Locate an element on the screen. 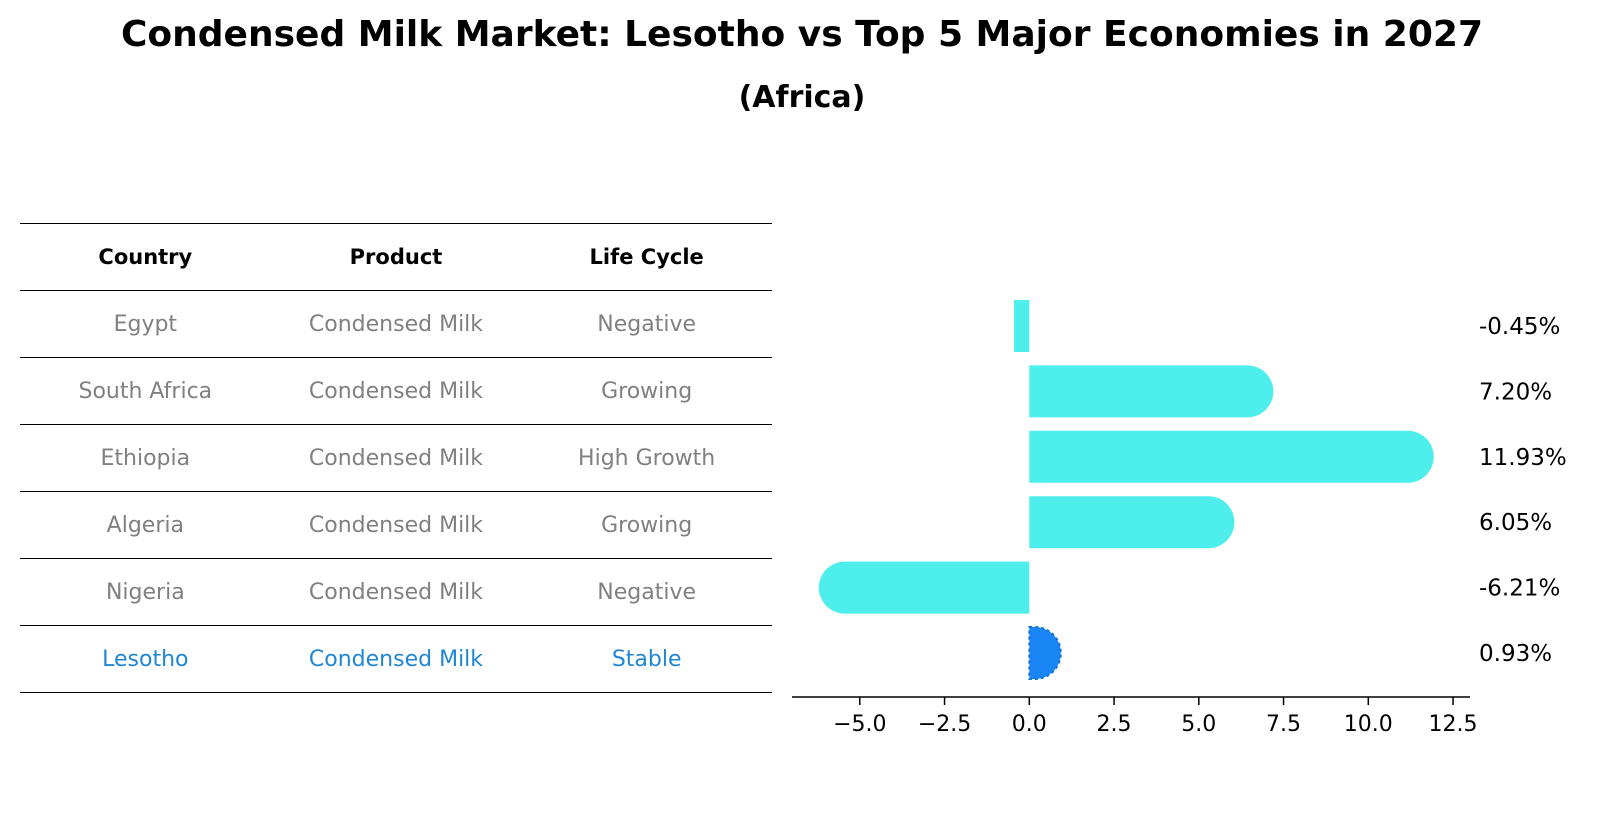 The image size is (1604, 823). header-country: Country is located at coordinates (145, 257).